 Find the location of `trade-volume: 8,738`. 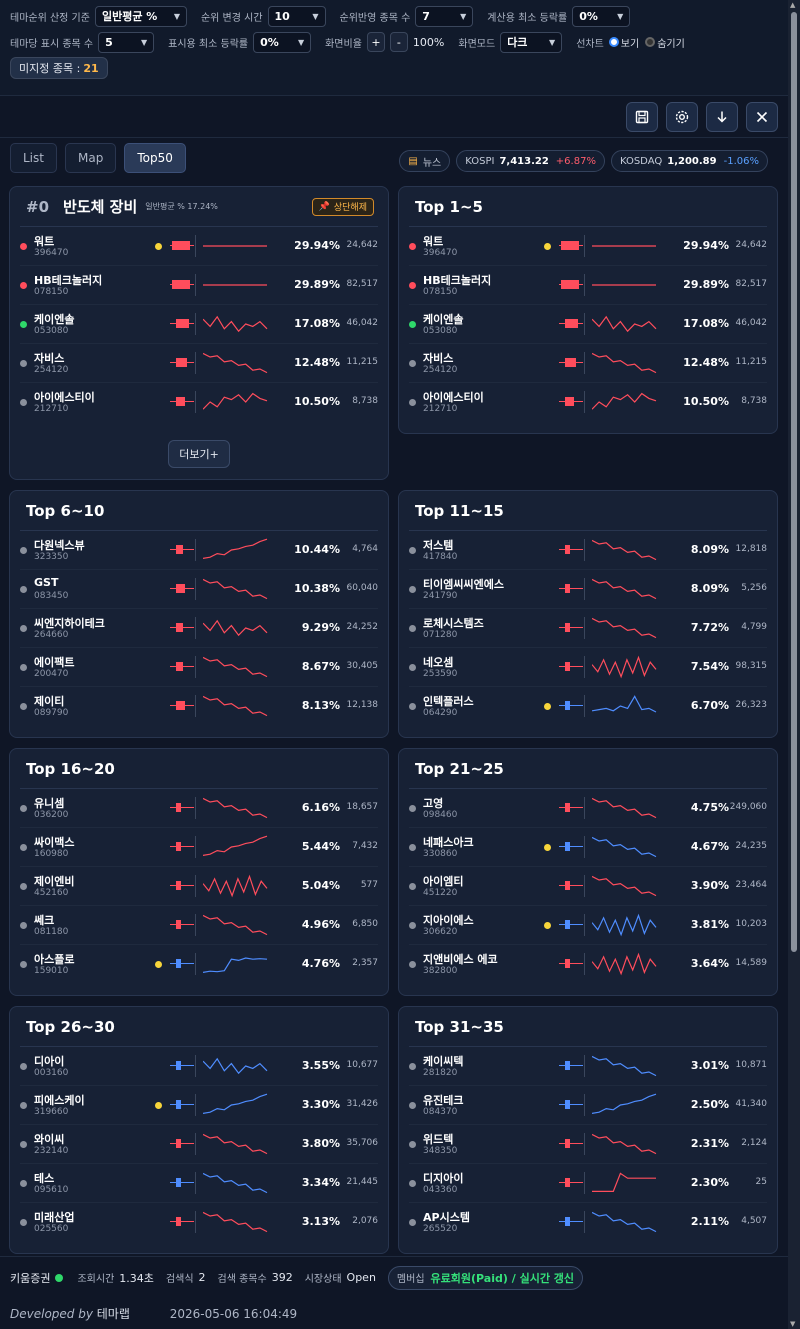

trade-volume: 8,738 is located at coordinates (365, 401).